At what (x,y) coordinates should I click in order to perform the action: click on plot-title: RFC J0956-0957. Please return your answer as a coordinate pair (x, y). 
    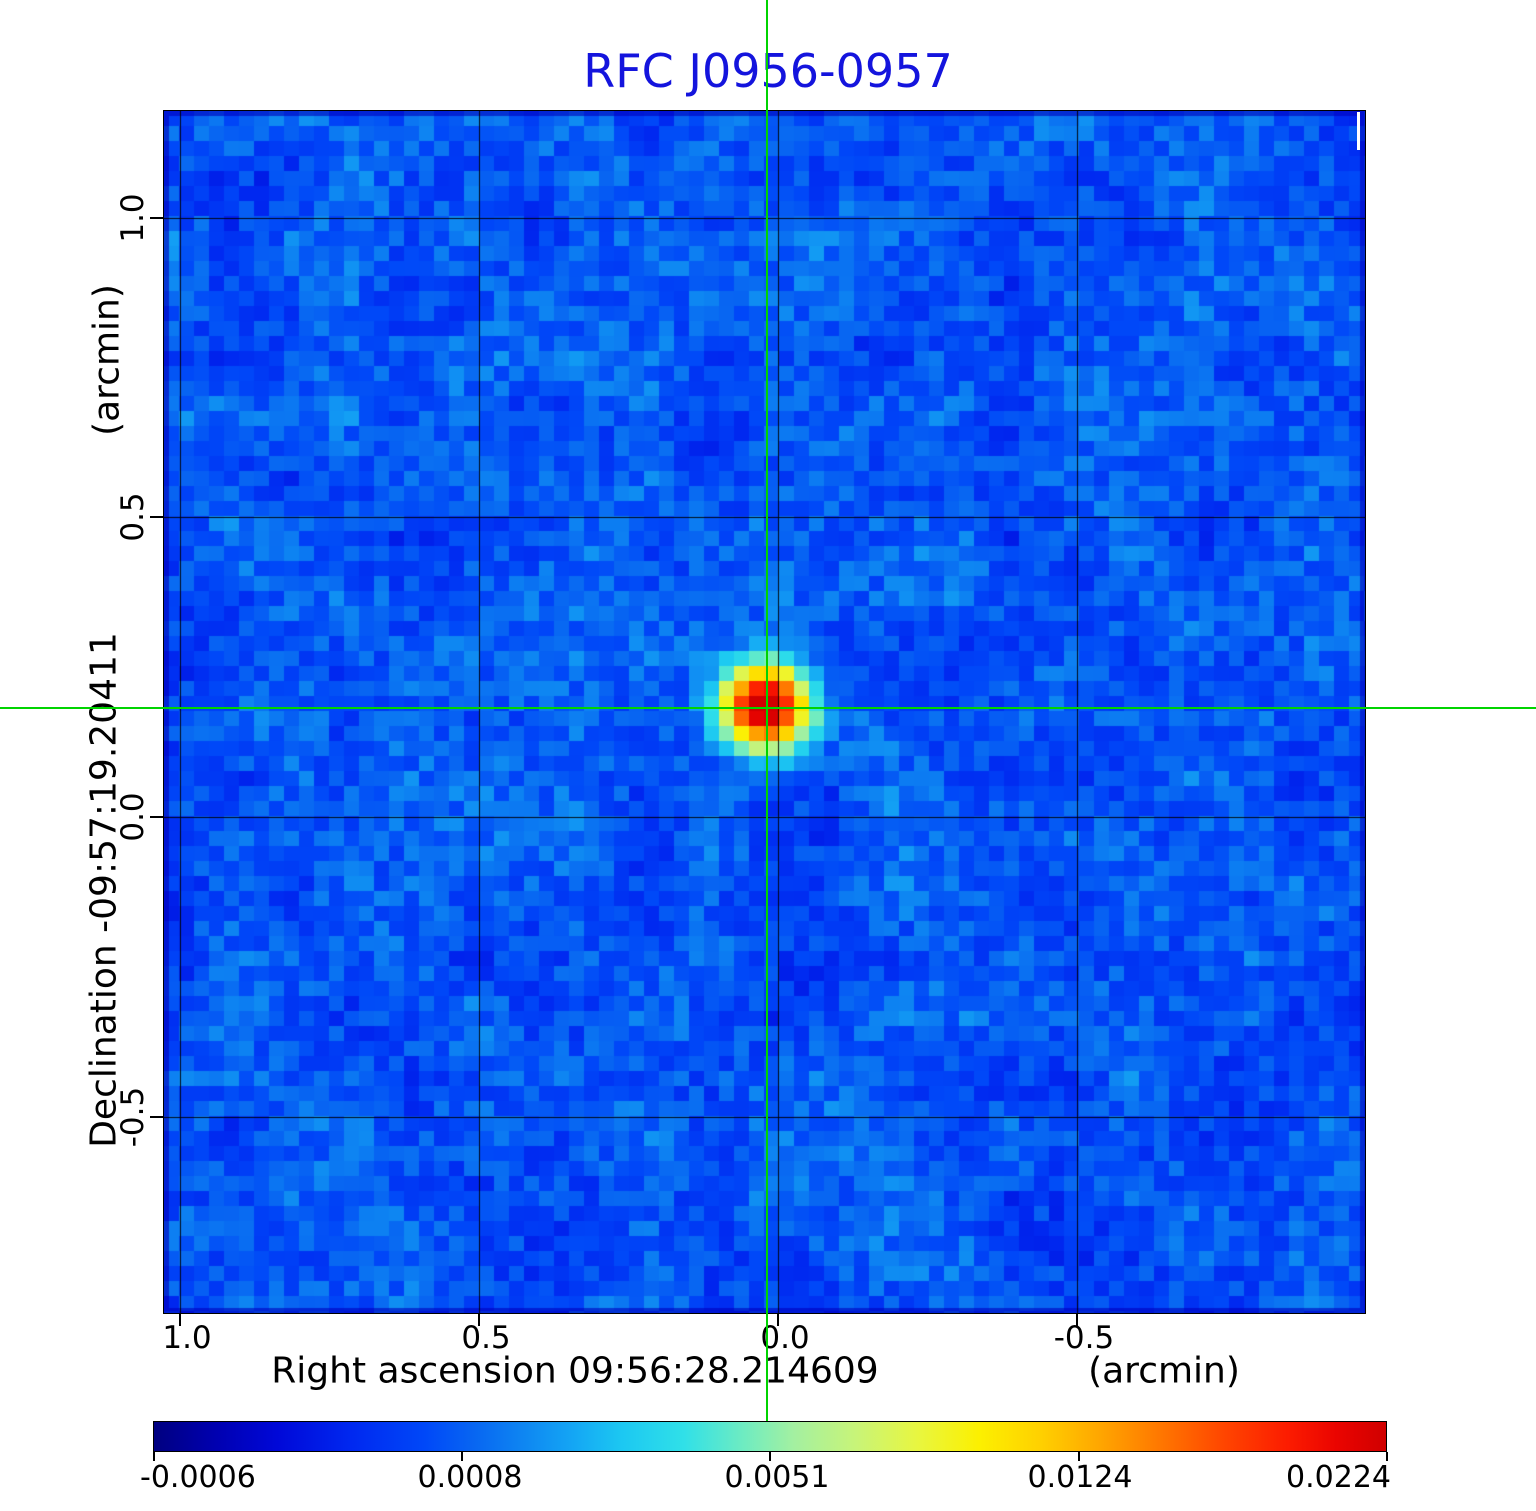
    Looking at the image, I should click on (768, 71).